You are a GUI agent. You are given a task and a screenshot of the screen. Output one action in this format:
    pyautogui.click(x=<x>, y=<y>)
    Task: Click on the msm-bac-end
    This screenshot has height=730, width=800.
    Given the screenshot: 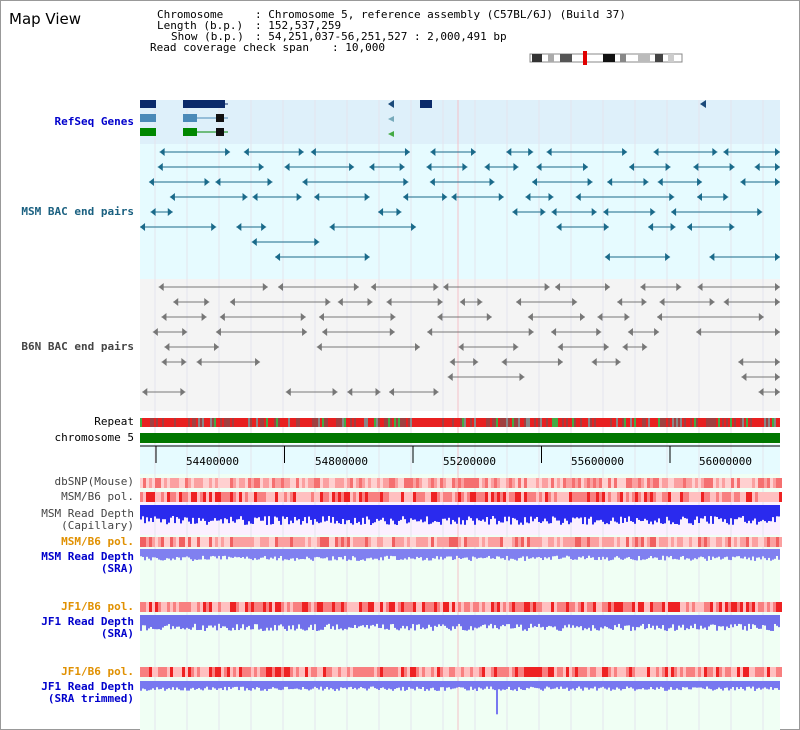 What is the action you would take?
    pyautogui.click(x=777, y=257)
    